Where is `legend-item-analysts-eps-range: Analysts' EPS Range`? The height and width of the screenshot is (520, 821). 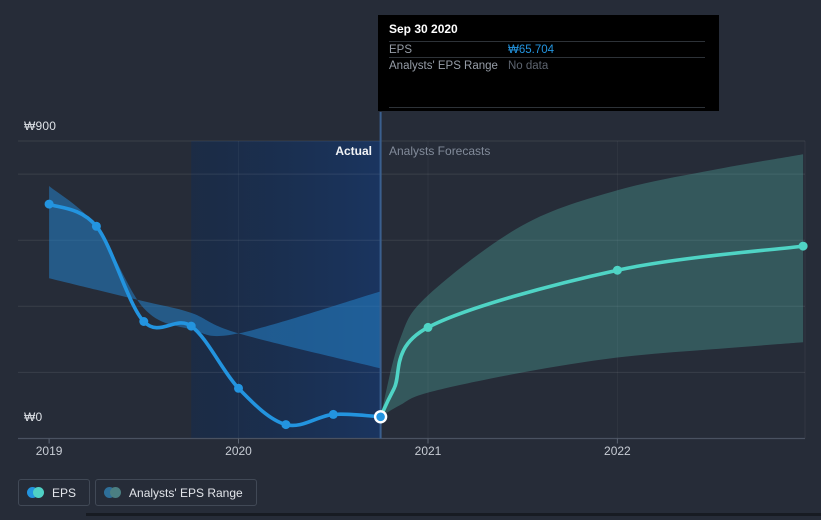 legend-item-analysts-eps-range: Analysts' EPS Range is located at coordinates (176, 492).